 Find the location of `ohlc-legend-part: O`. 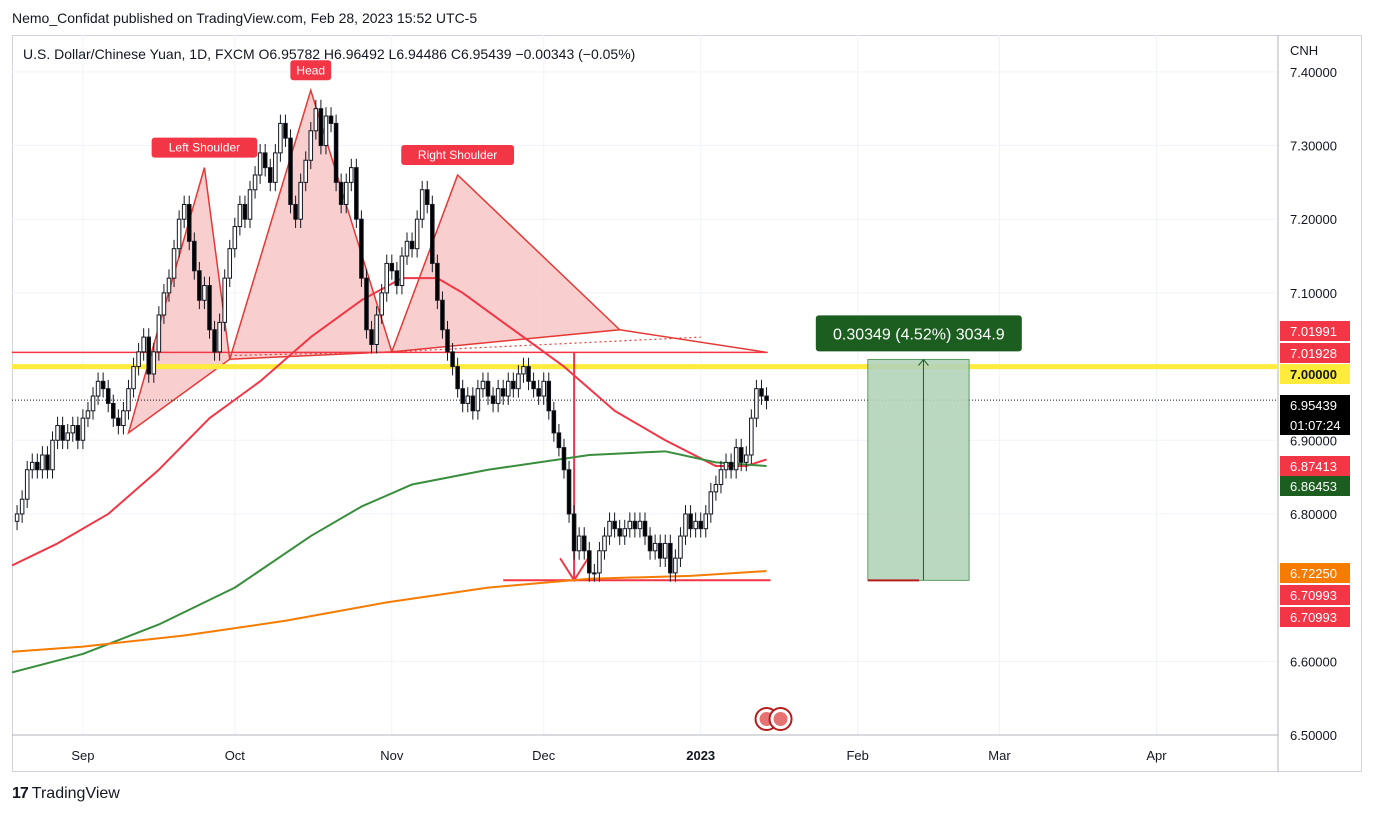

ohlc-legend-part: O is located at coordinates (264, 54).